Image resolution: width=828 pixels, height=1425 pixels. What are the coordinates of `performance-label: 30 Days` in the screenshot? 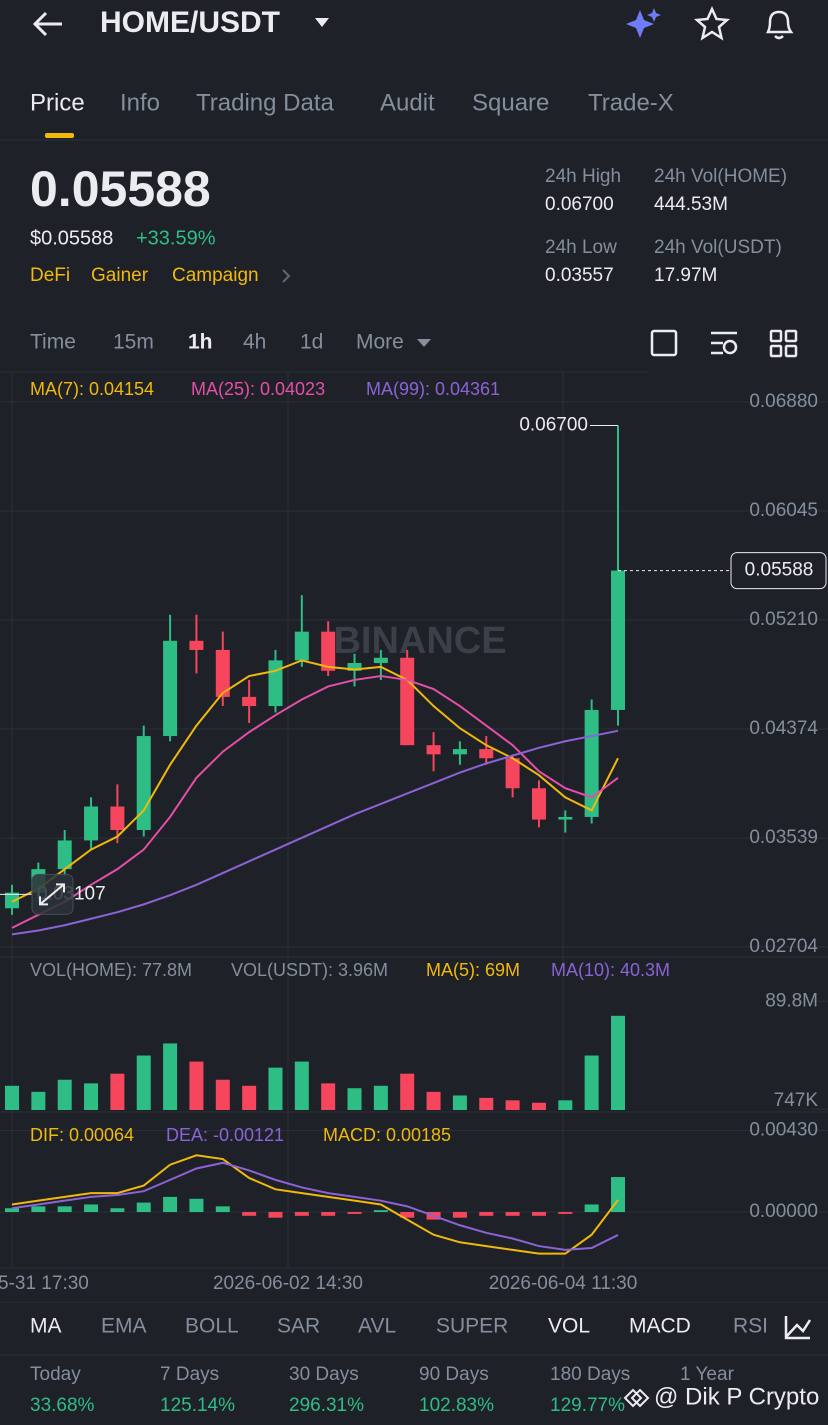 It's located at (324, 1374).